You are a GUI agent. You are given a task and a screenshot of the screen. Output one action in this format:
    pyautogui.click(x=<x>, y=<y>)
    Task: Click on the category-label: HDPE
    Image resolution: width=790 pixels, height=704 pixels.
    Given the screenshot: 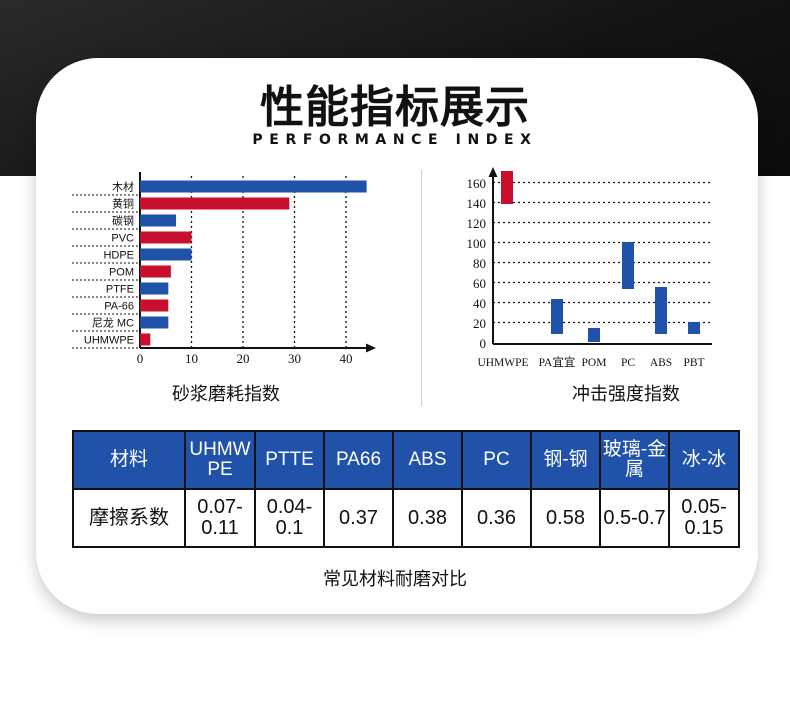 What is the action you would take?
    pyautogui.click(x=118, y=256)
    